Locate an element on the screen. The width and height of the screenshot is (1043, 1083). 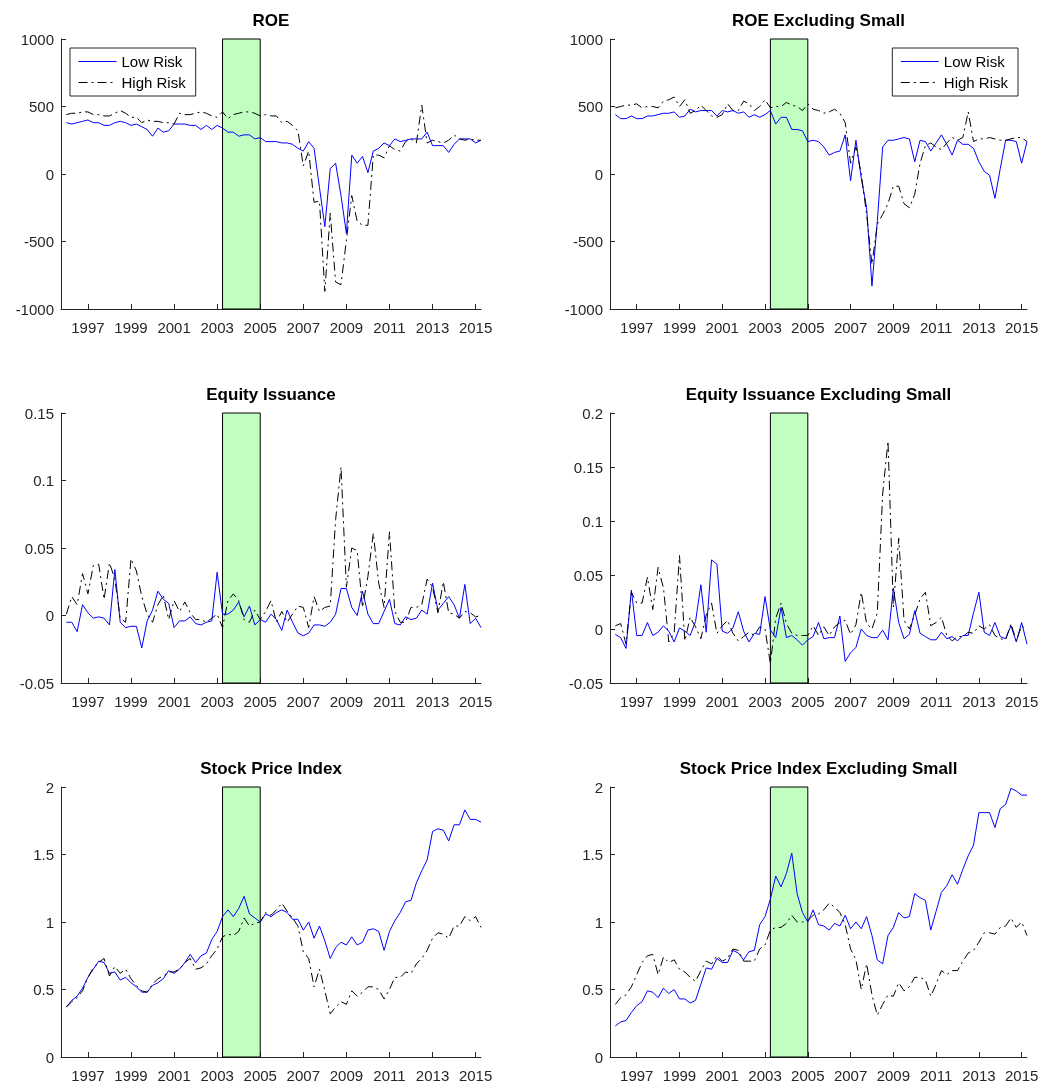
y-tick-label: 500 is located at coordinates (590, 106).